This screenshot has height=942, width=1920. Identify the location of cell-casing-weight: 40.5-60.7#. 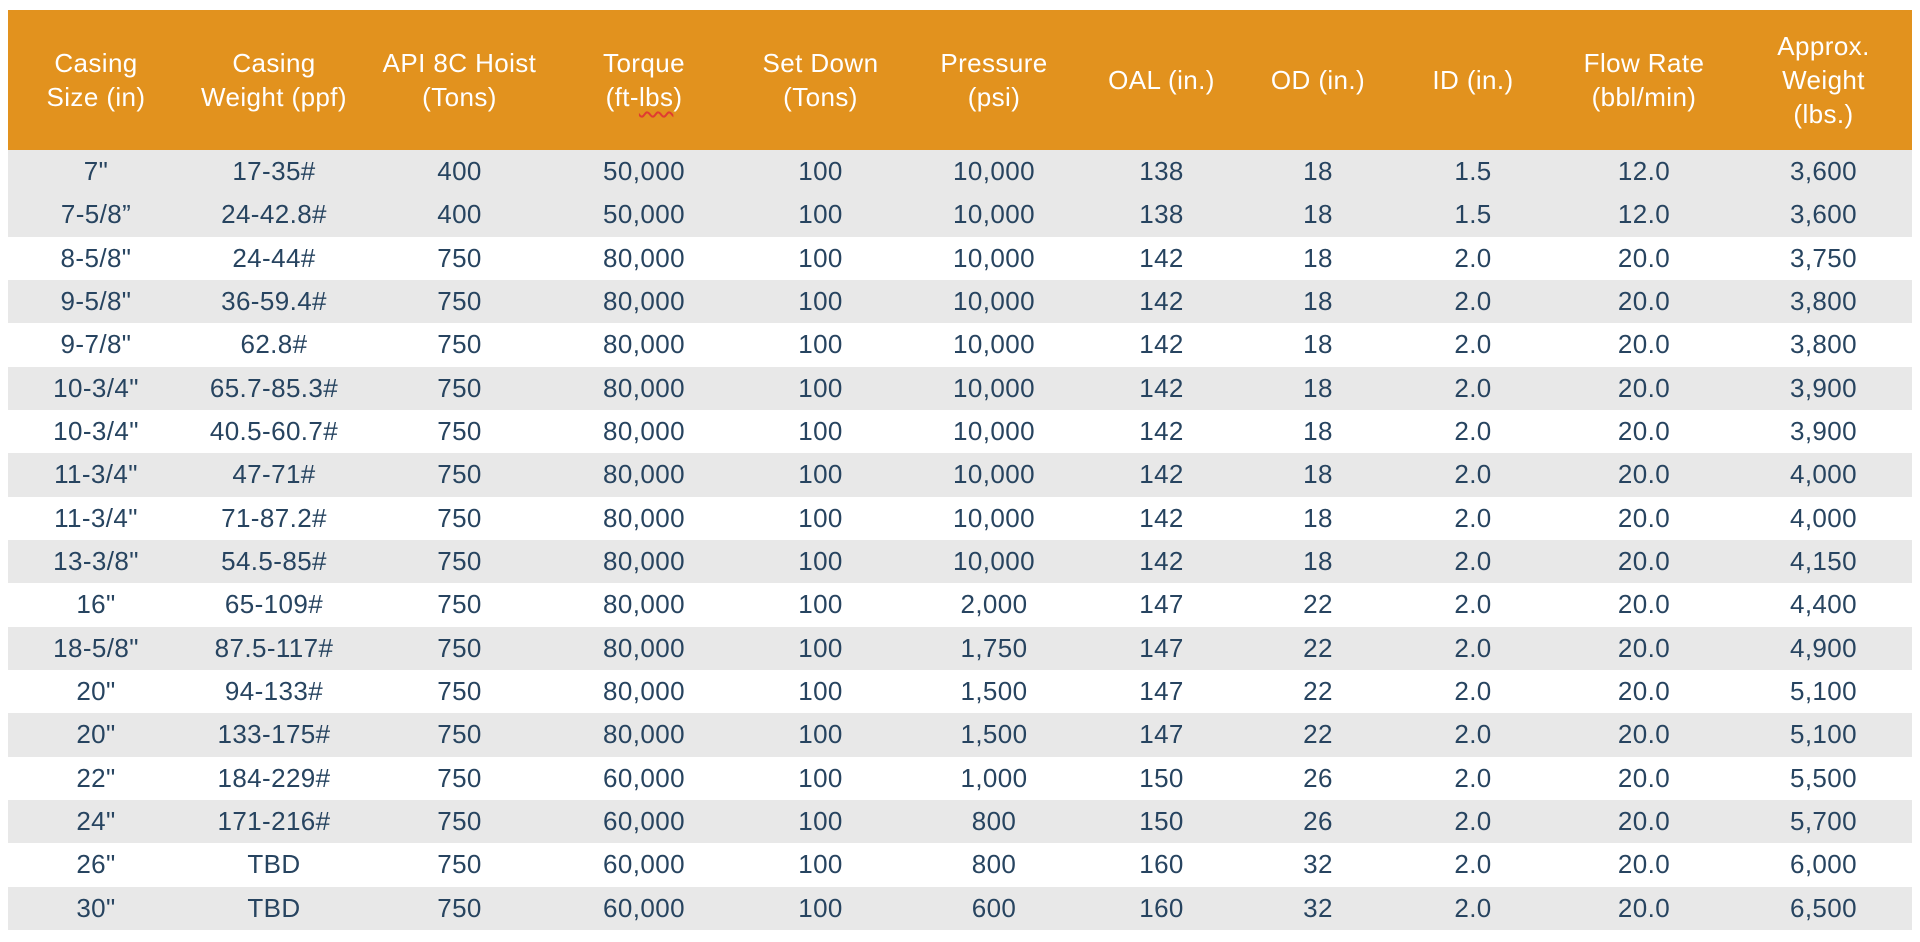
(274, 431).